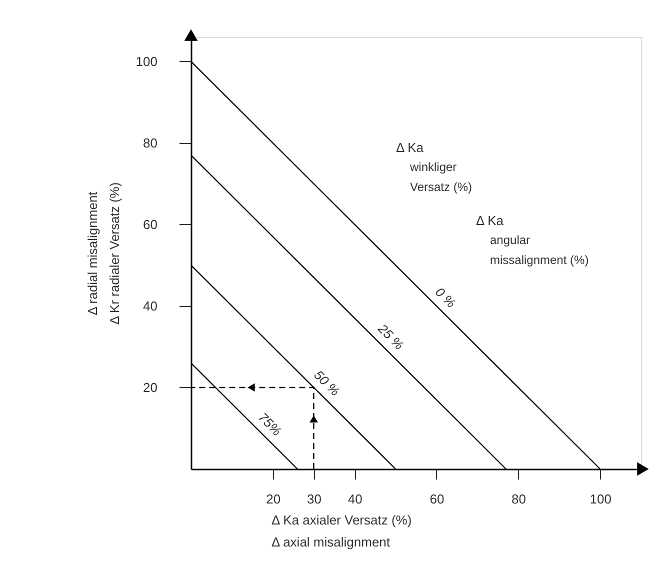 Image resolution: width=667 pixels, height=575 pixels. Describe the element at coordinates (147, 61) in the screenshot. I see `y-tick-label: 100` at that location.